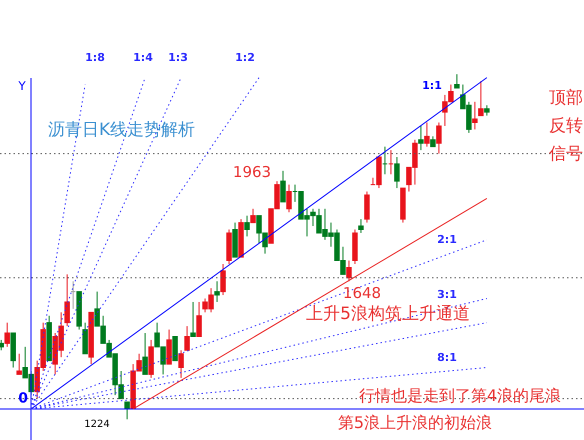  I want to click on series-label: 3:1, so click(447, 294).